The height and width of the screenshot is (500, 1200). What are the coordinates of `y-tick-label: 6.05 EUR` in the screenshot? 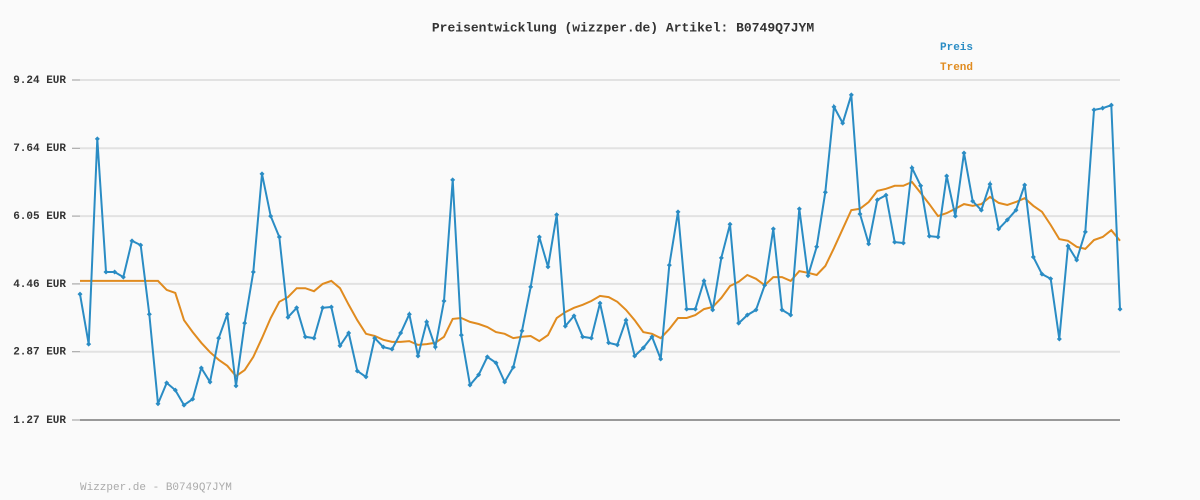 It's located at (39, 217).